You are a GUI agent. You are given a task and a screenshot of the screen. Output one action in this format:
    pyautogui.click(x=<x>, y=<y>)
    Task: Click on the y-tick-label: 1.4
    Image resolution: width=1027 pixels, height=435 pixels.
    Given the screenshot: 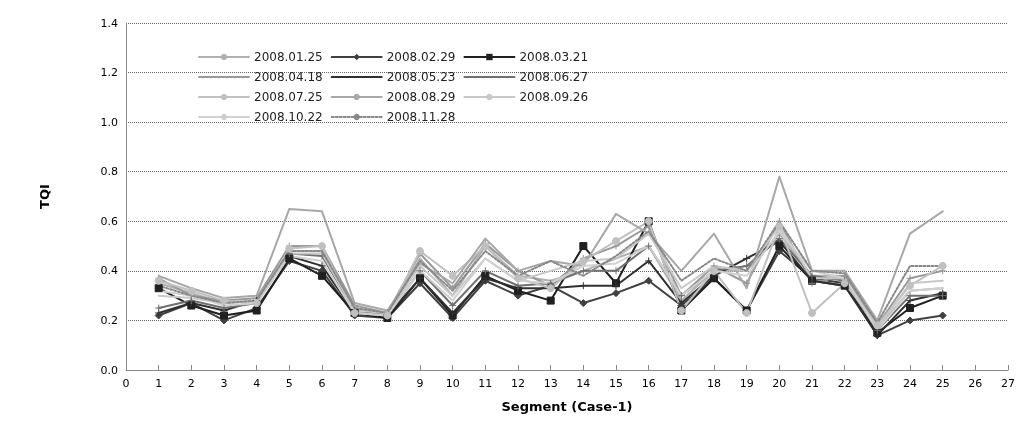 What is the action you would take?
    pyautogui.click(x=109, y=23)
    